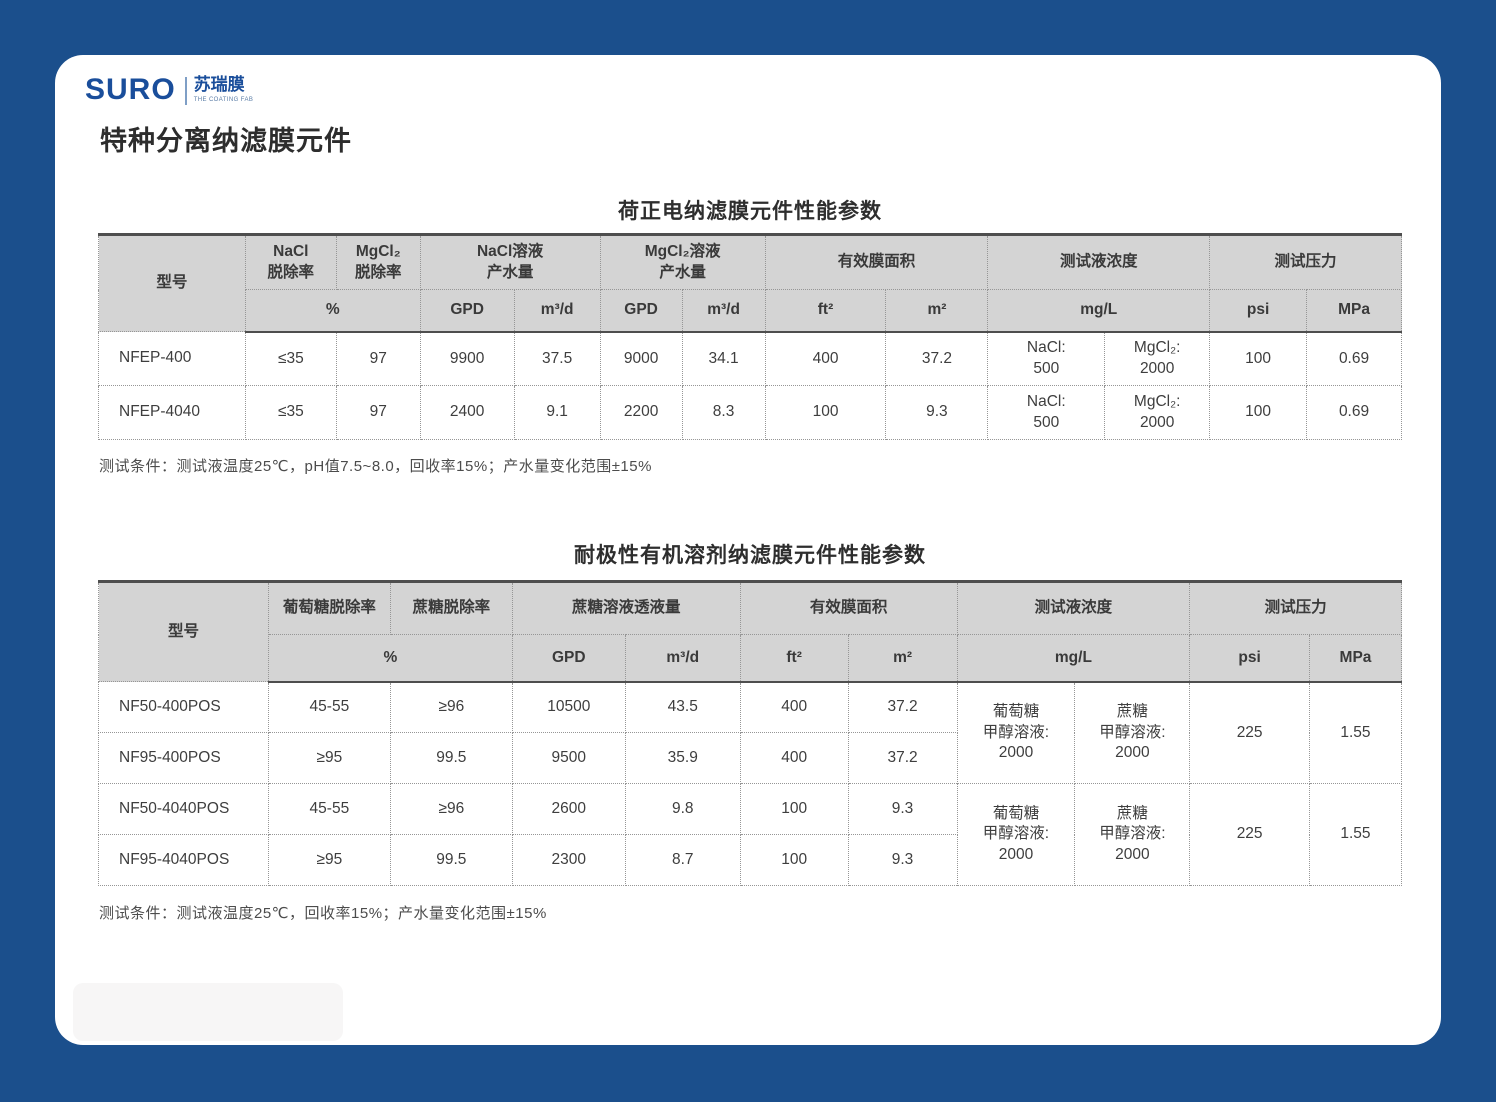  What do you see at coordinates (557, 358) in the screenshot?
I see `t1-cell-nacl-m3d: 37.5` at bounding box center [557, 358].